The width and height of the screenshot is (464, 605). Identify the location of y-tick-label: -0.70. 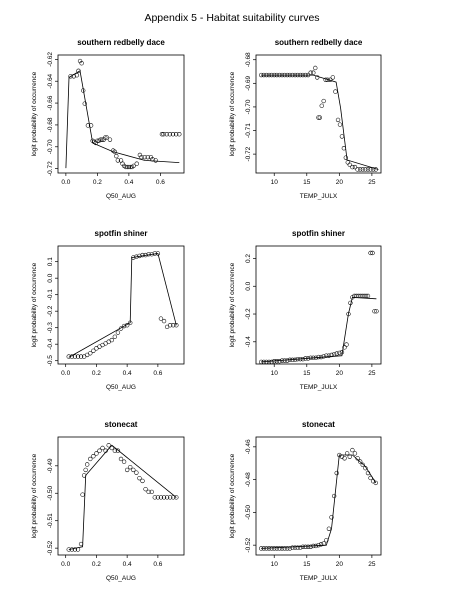
(248, 106).